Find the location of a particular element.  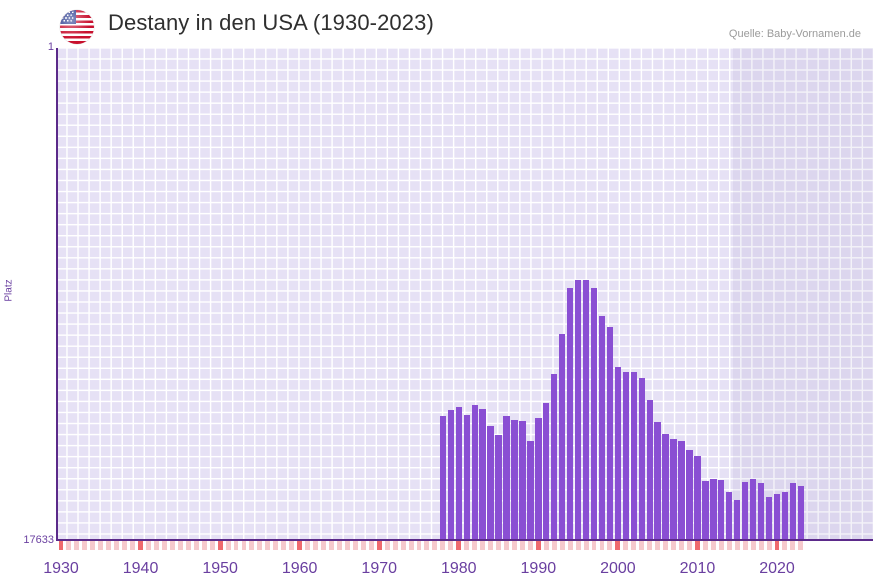

x-axis-line is located at coordinates (464, 540).